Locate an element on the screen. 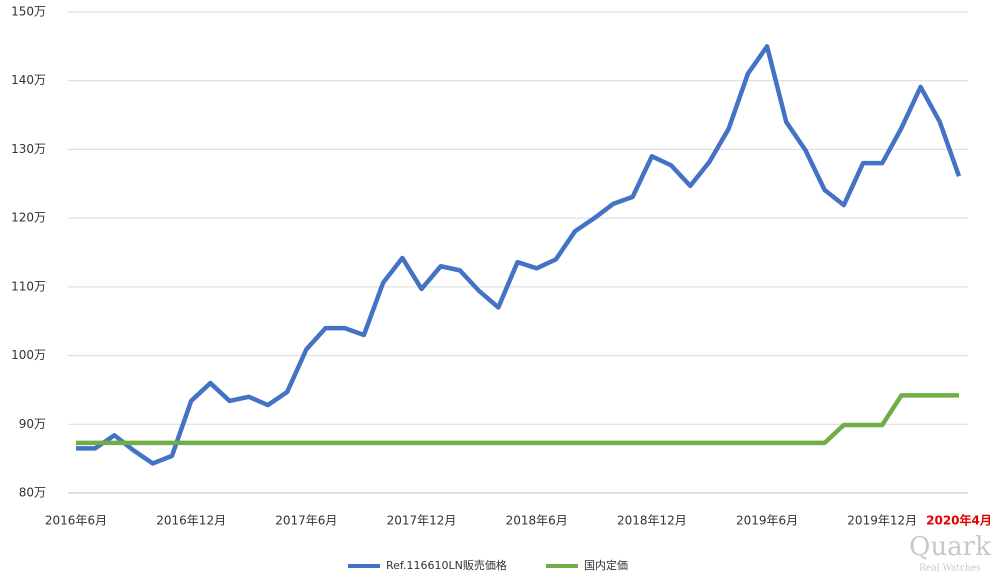 The image size is (1008, 586). watermark: Quark is located at coordinates (950, 547).